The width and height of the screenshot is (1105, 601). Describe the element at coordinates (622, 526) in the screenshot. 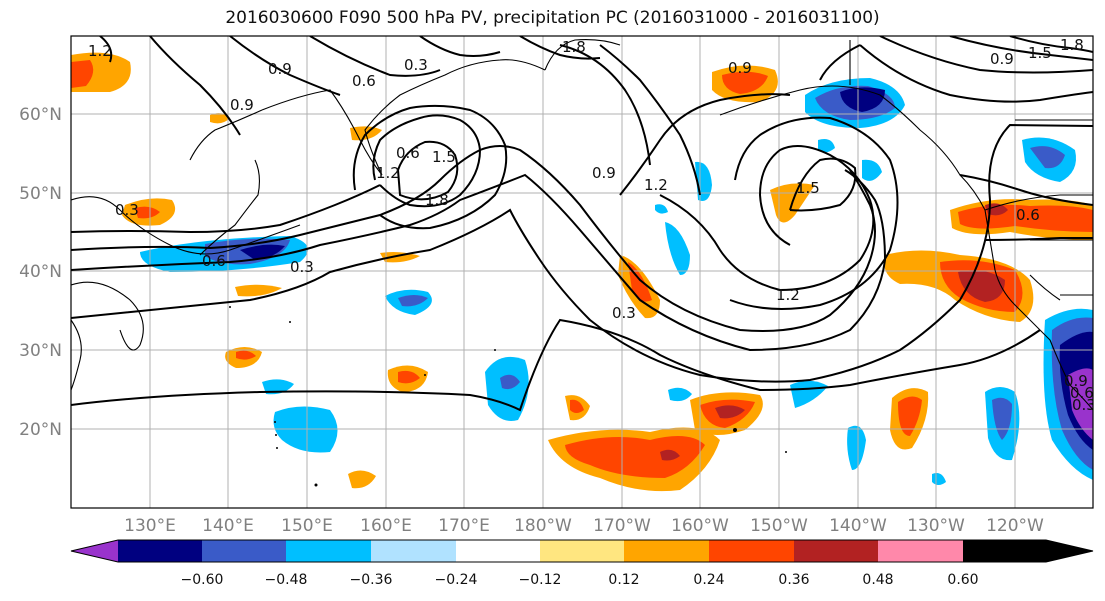

I see `lon-label: 170°W` at that location.